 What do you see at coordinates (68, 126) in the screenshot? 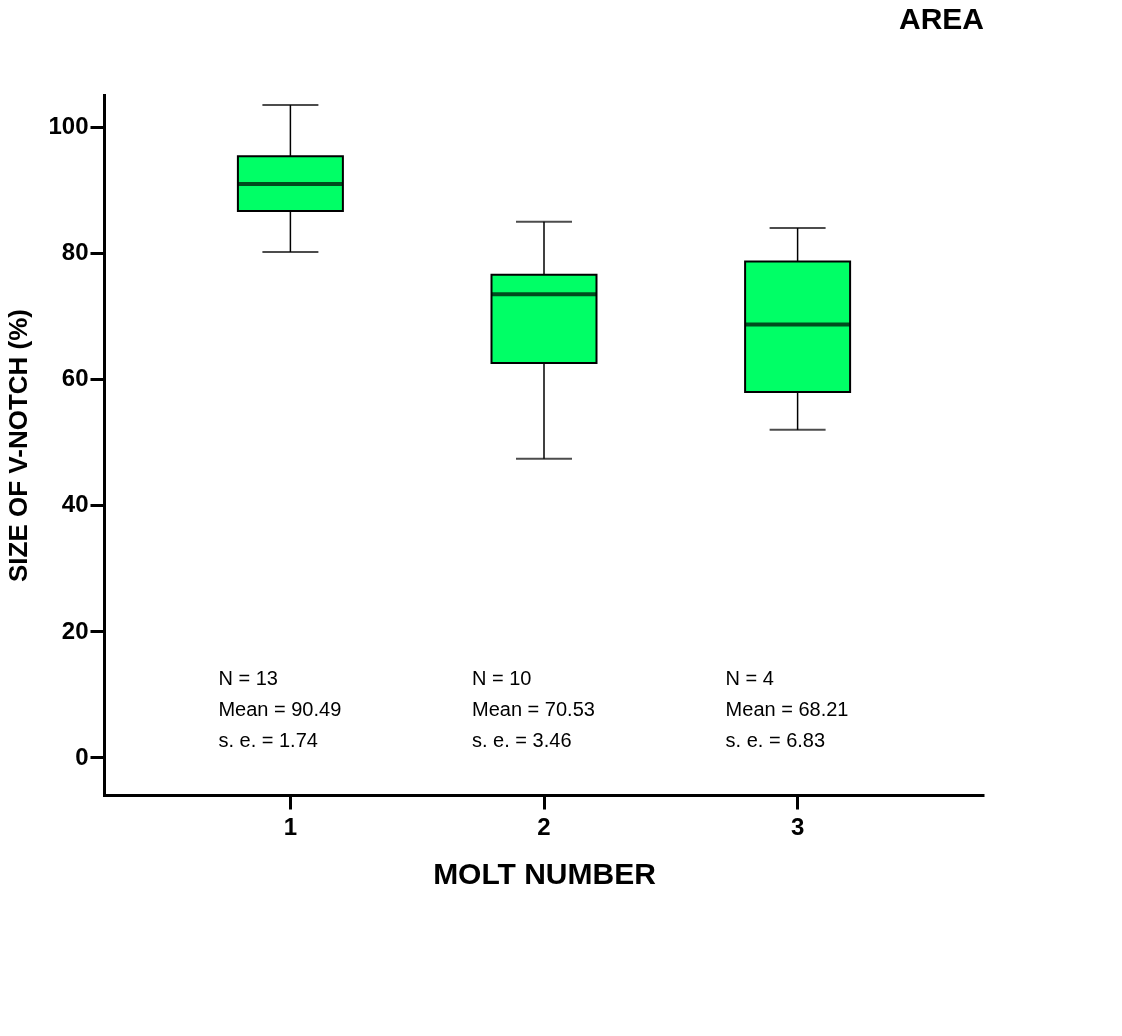
I see `y-tick-label: 100` at bounding box center [68, 126].